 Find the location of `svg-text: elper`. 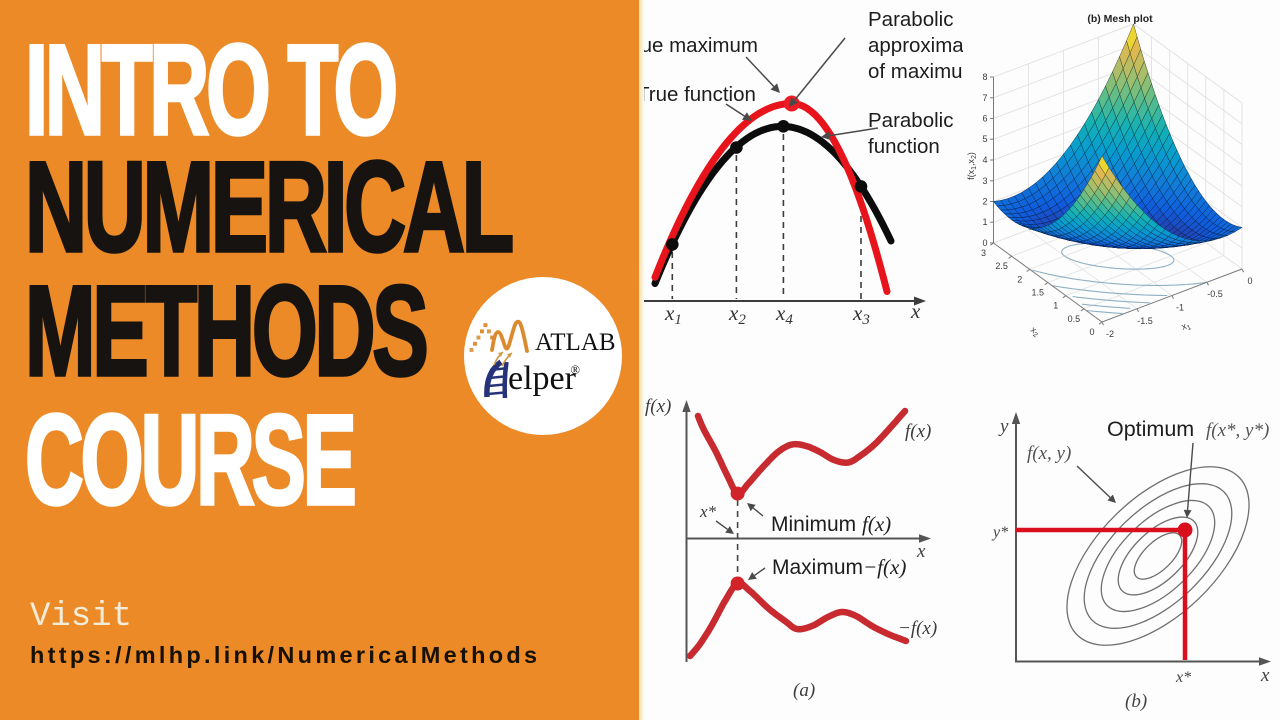

svg-text: elper is located at coordinates (542, 378).